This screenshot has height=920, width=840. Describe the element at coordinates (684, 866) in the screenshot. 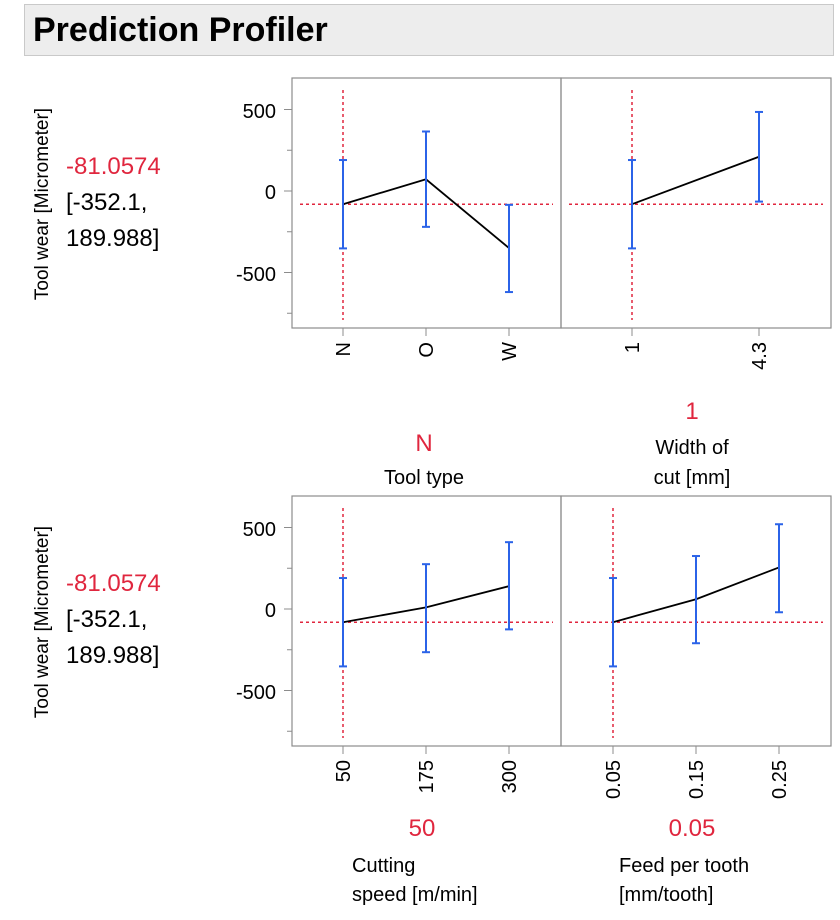

I see `factor-name-feed-per-tooth: Feed per tooth` at that location.